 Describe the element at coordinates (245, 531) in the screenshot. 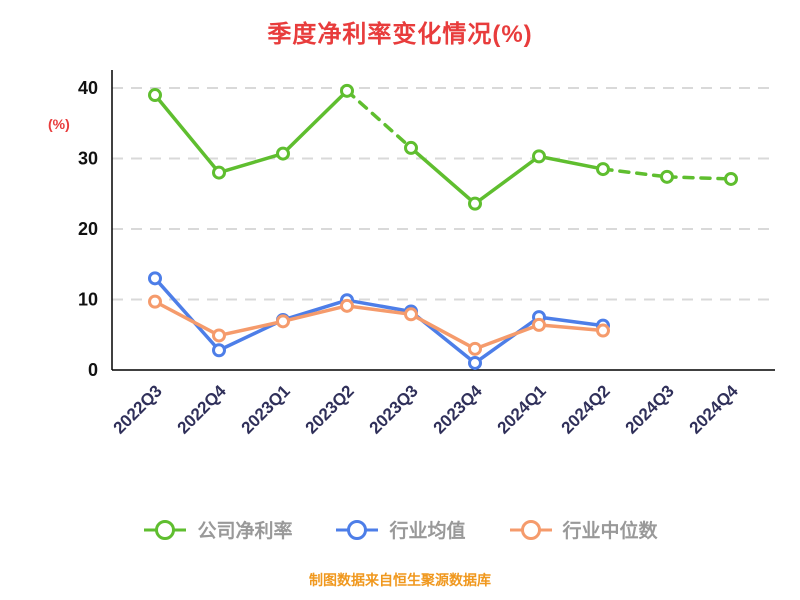

I see `legend-label: 公司净利率` at that location.